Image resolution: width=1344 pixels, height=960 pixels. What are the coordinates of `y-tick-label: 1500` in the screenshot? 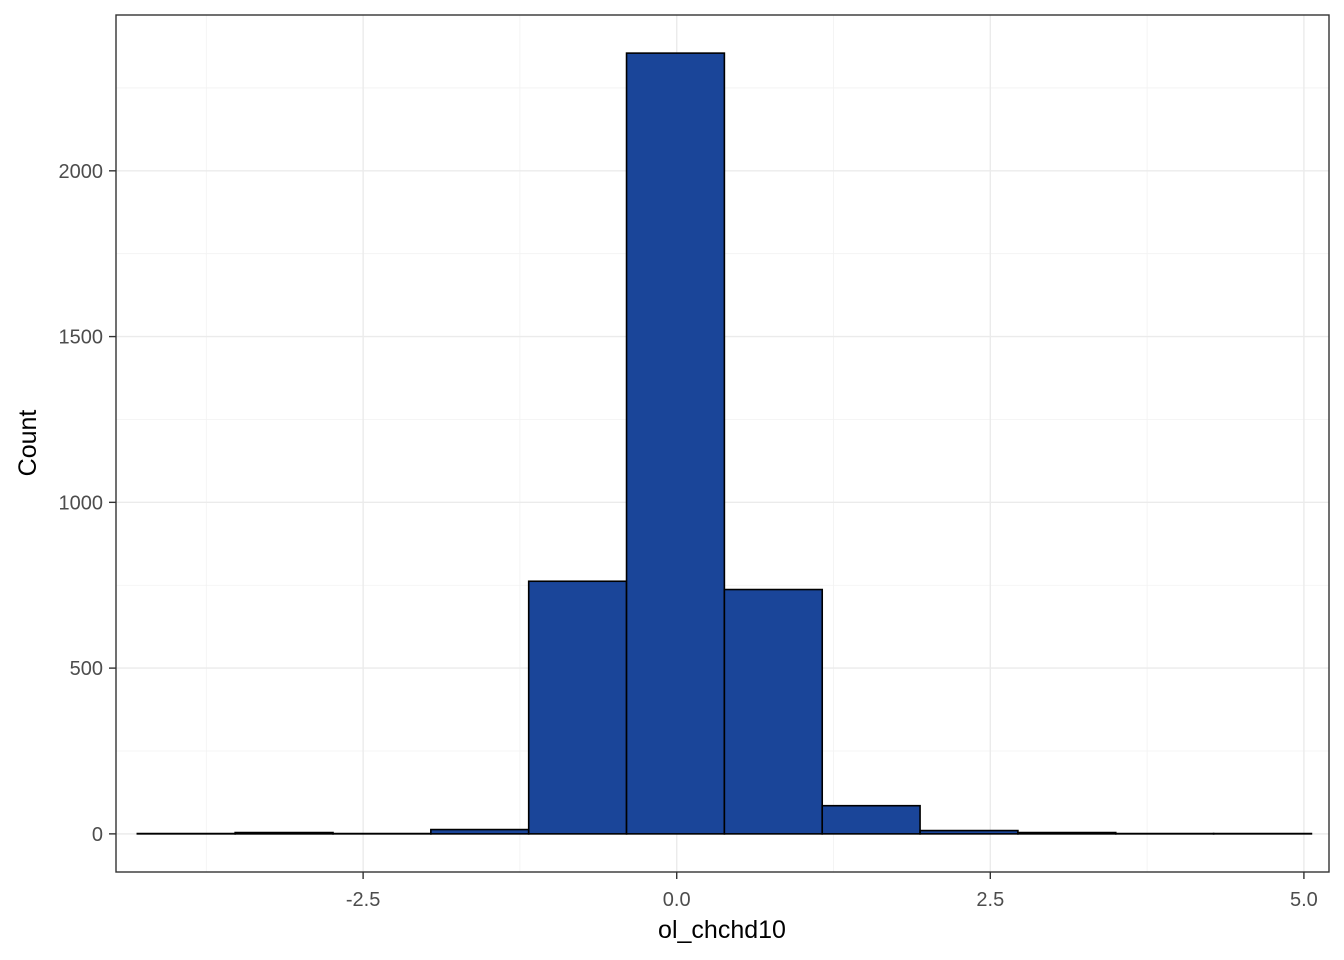 It's located at (81, 338).